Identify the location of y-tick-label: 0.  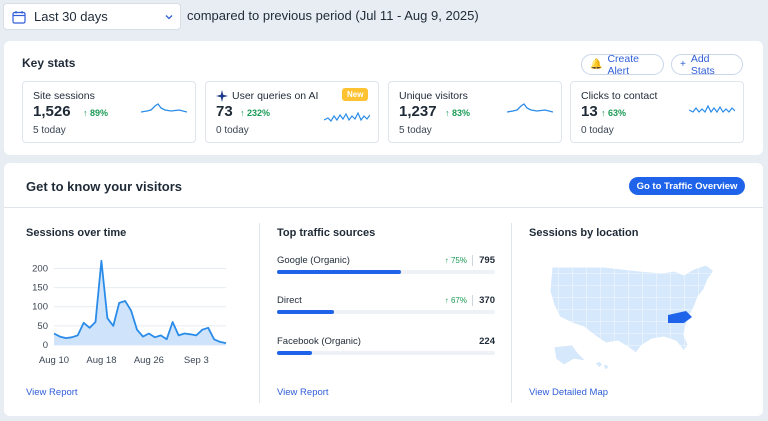
(45, 345).